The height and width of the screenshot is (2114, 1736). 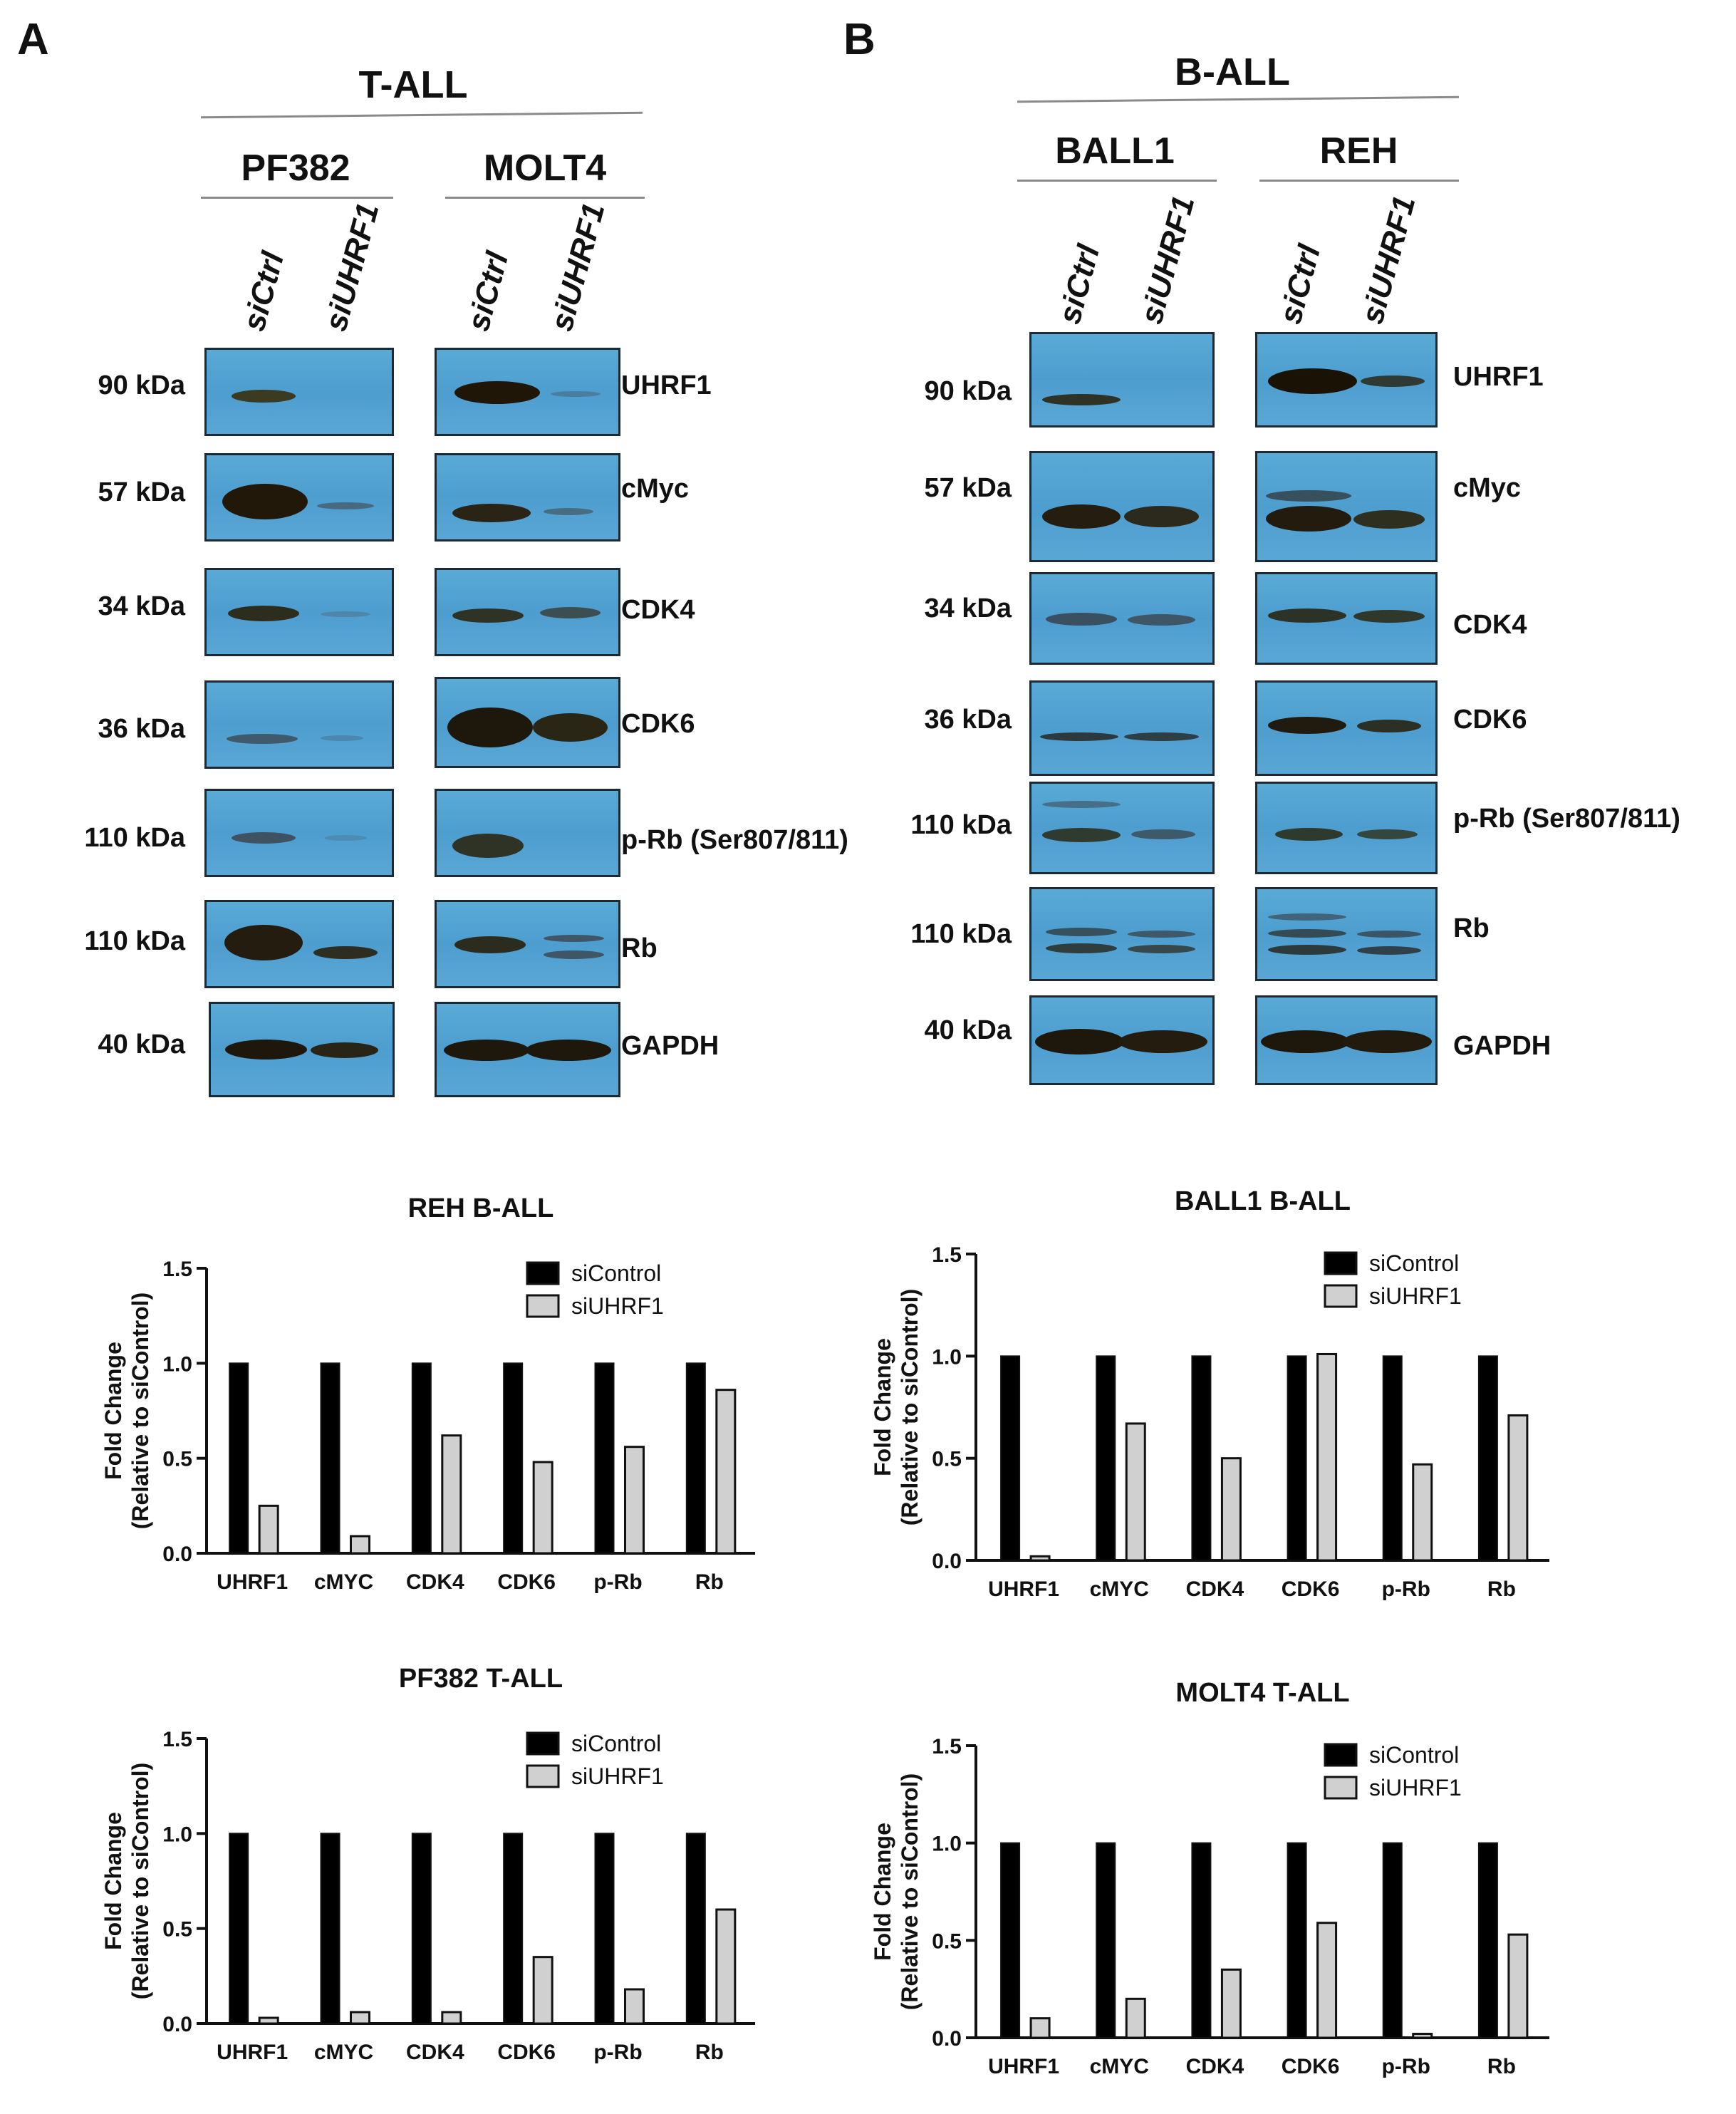 What do you see at coordinates (1167, 260) in the screenshot?
I see `lane-label-ball1-siuhrf1: siUHRF1` at bounding box center [1167, 260].